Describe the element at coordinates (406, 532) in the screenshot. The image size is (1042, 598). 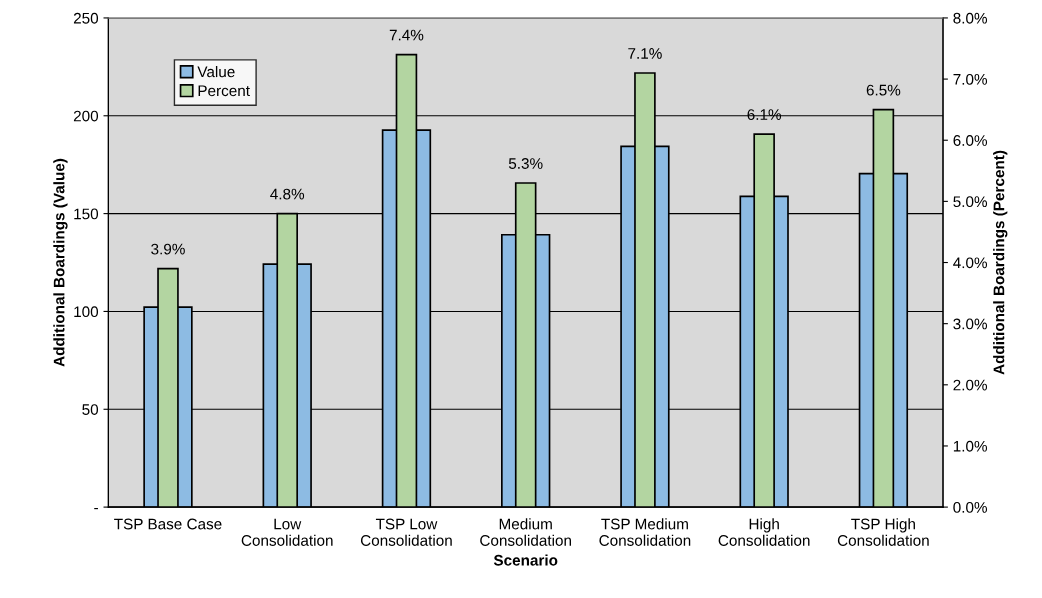
I see `x-tick-label: TSP Low Consolidation` at that location.